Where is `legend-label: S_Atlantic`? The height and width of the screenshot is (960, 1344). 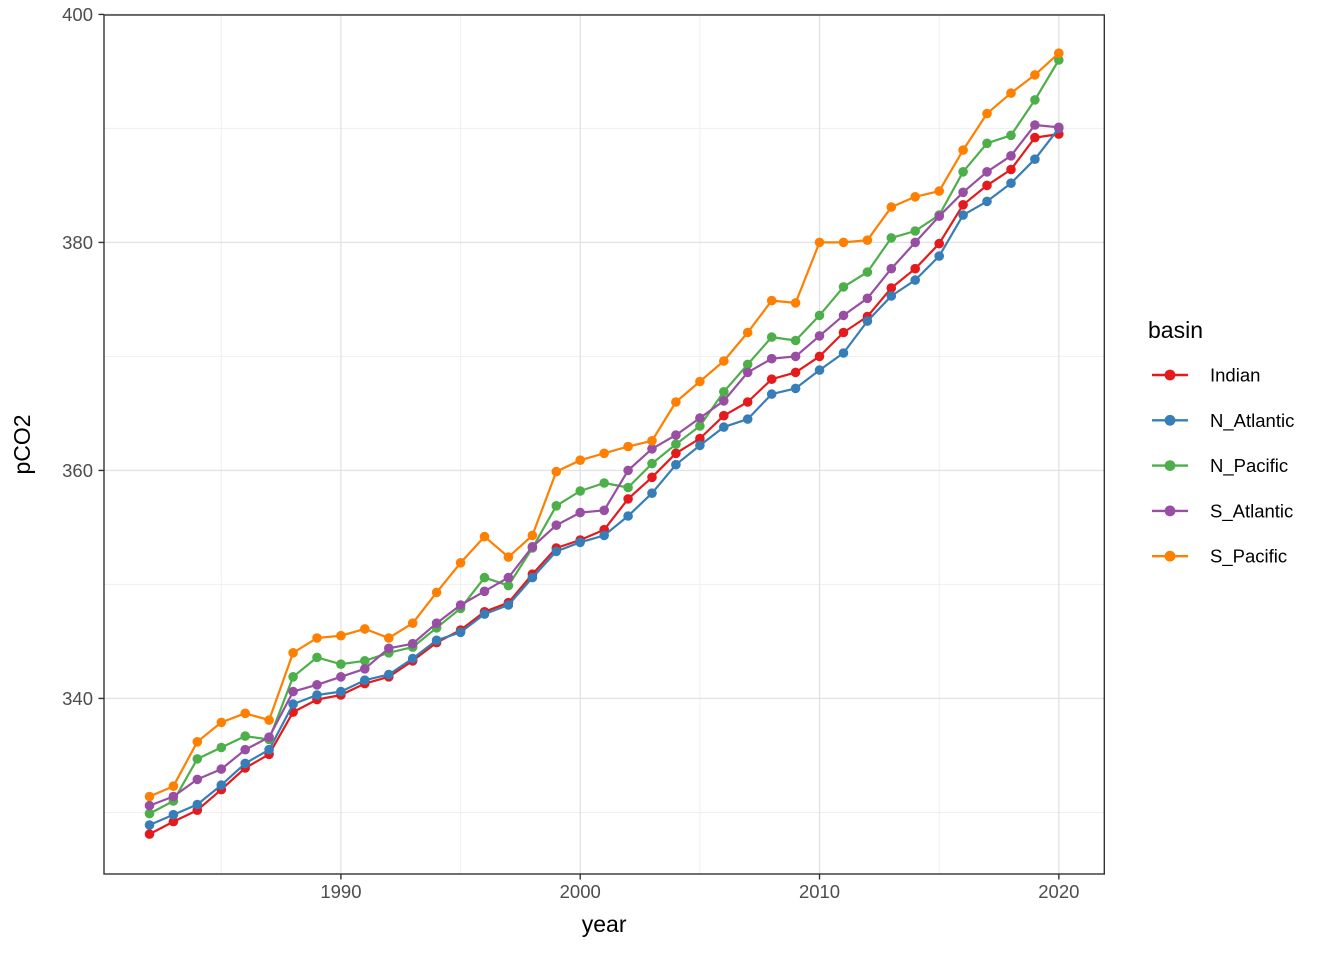
legend-label: S_Atlantic is located at coordinates (1251, 511).